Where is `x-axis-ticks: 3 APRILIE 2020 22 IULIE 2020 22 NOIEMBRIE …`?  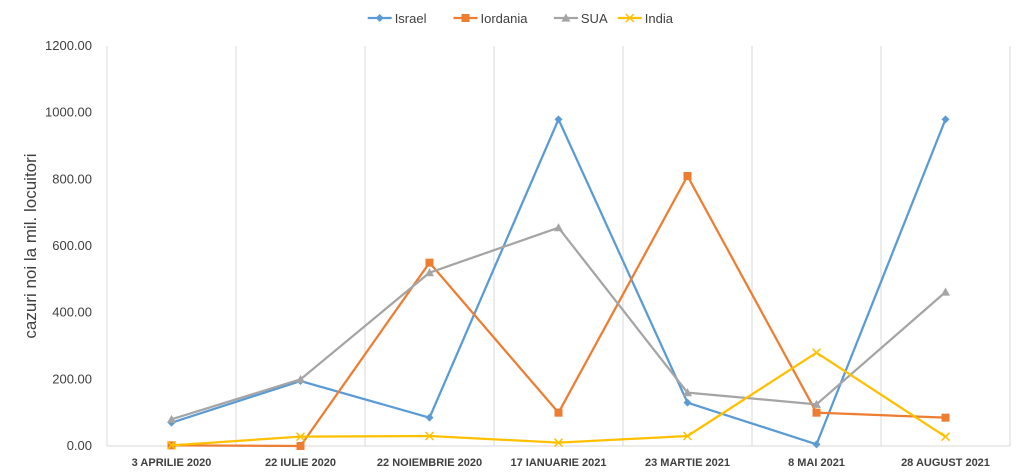 x-axis-ticks: 3 APRILIE 2020 22 IULIE 2020 22 NOIEMBRIE … is located at coordinates (561, 463).